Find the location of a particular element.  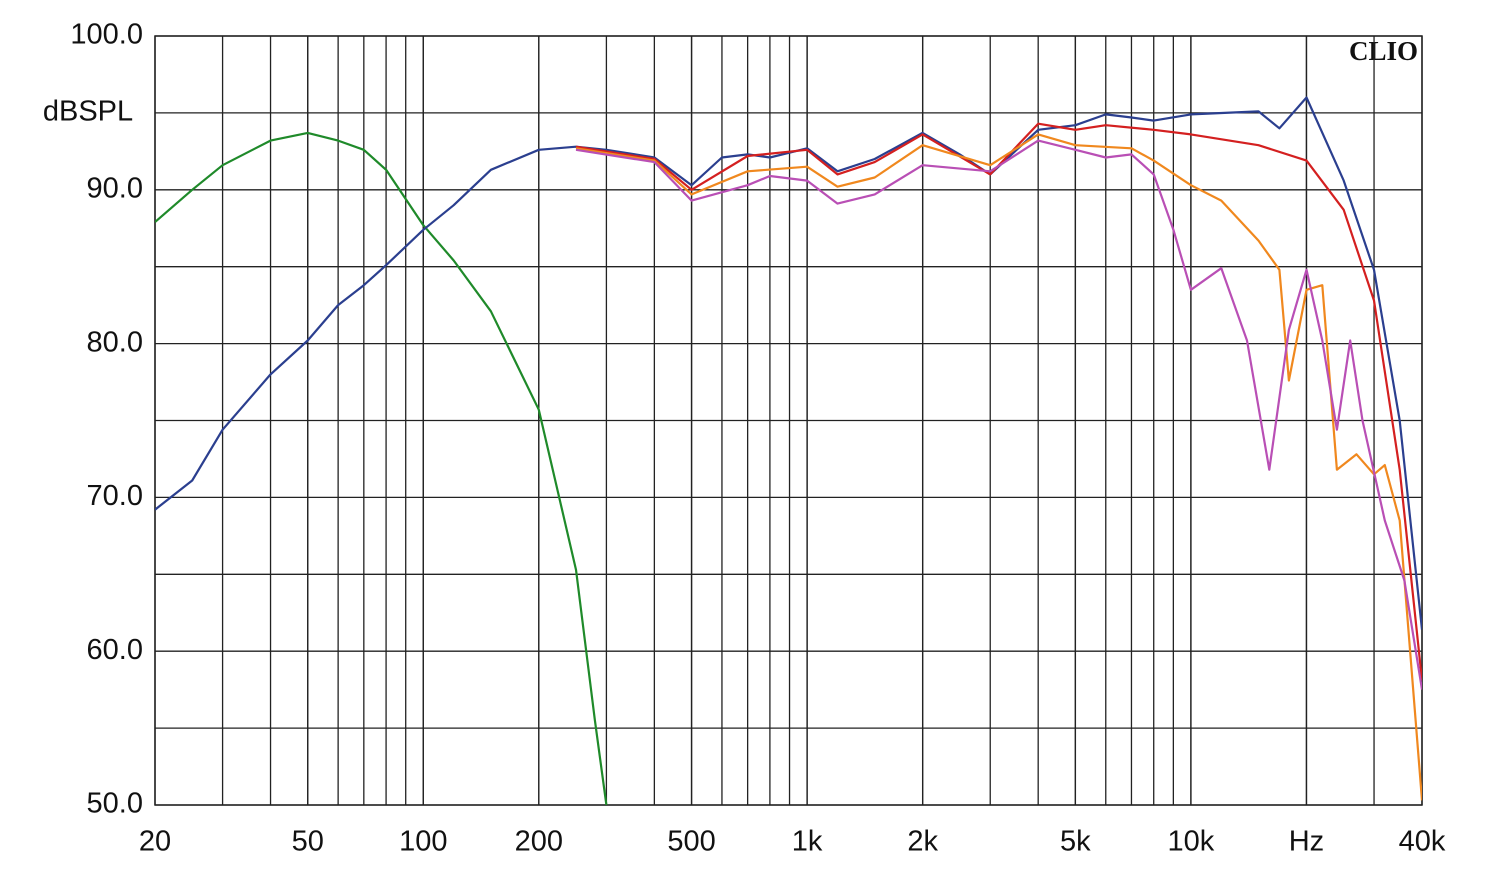

y-tick-label: 90.0 is located at coordinates (115, 188).